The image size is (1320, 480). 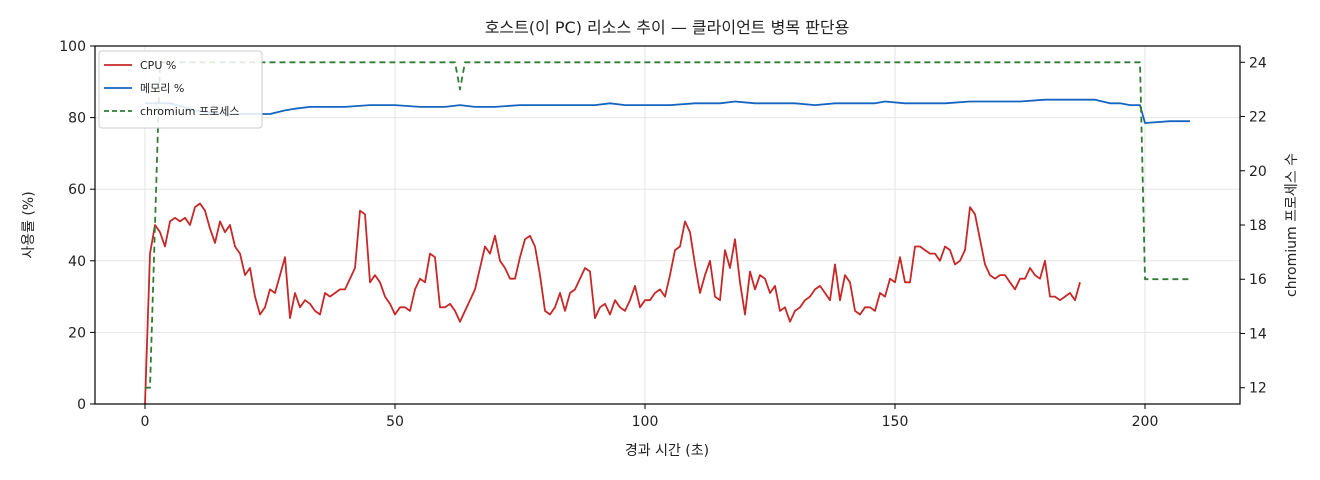 I want to click on y-tick-label: 80, so click(x=77, y=119).